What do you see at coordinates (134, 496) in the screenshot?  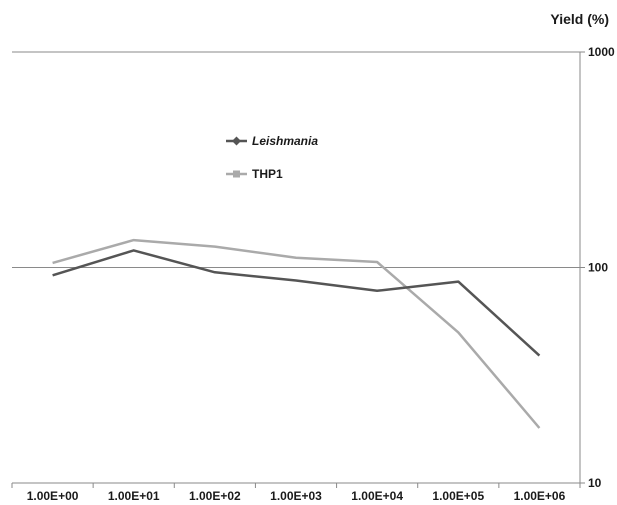 I see `x-tick-label: 1.00E+01` at bounding box center [134, 496].